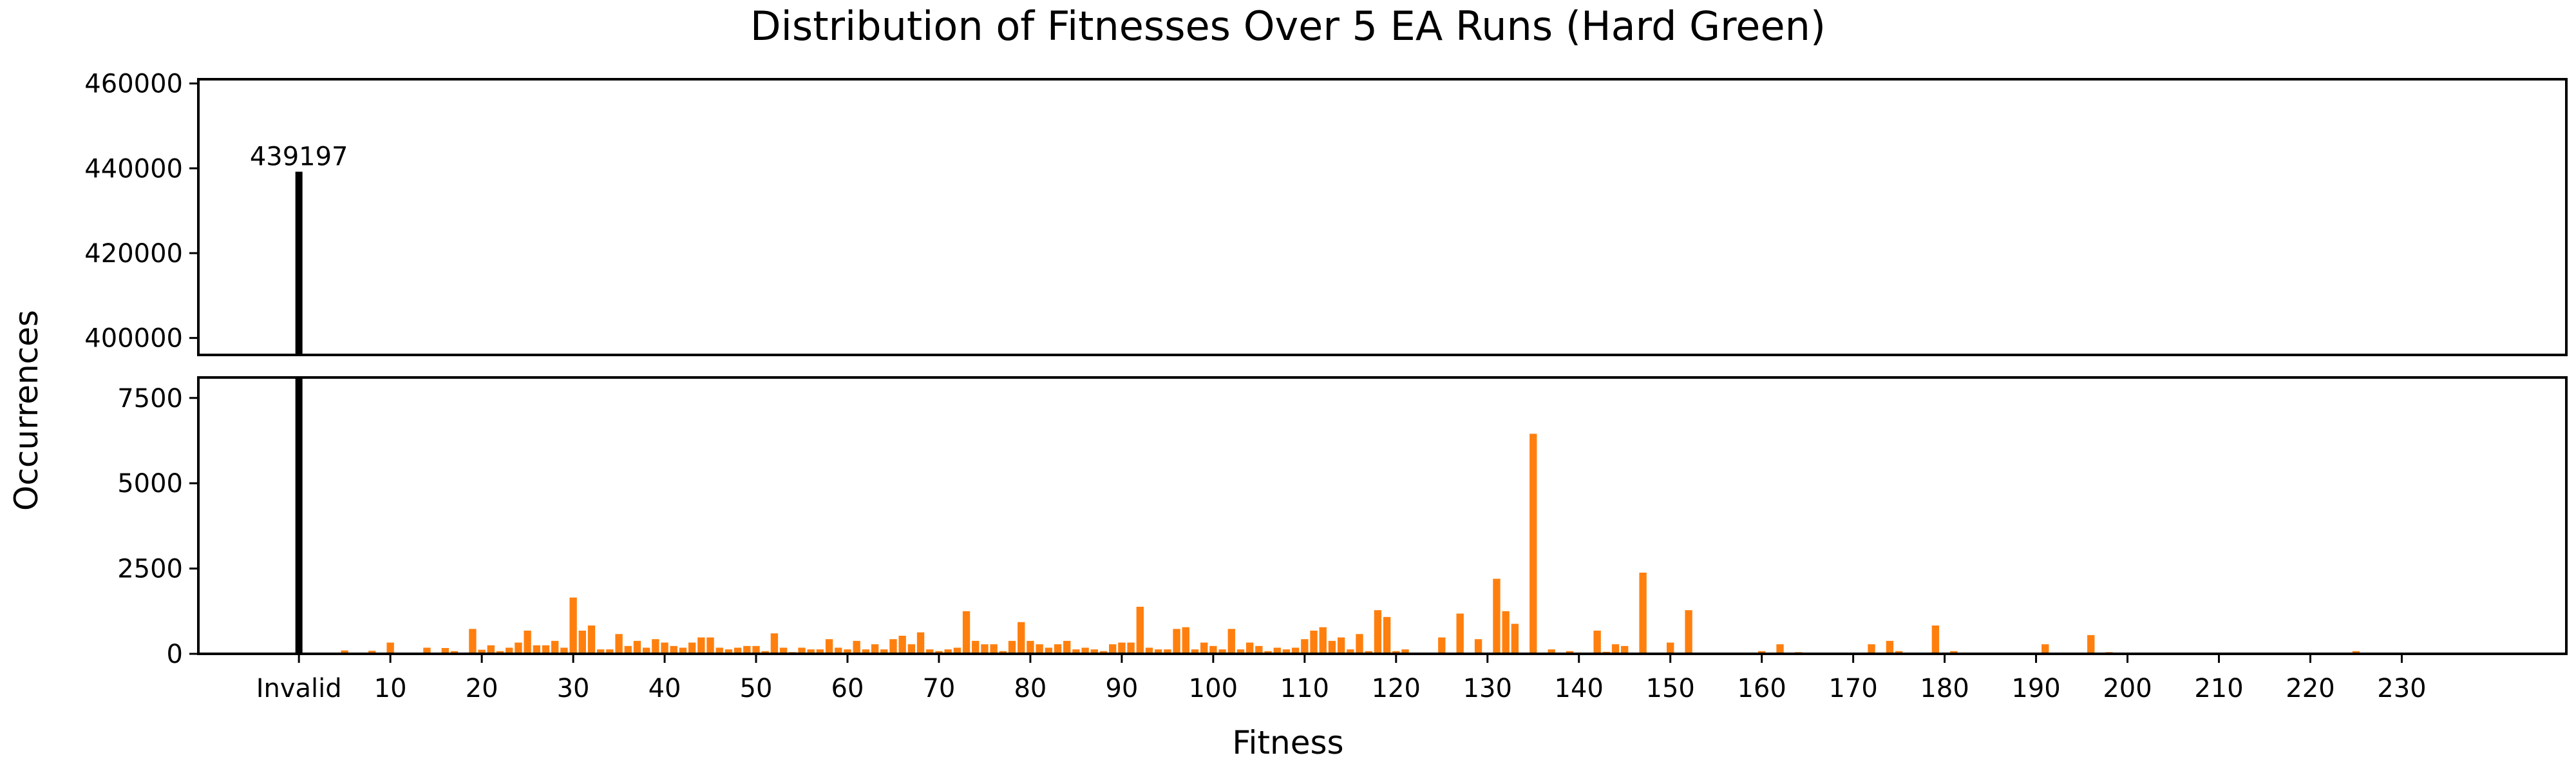 The height and width of the screenshot is (773, 2576). Describe the element at coordinates (2218, 689) in the screenshot. I see `x-tick-label: 210` at that location.